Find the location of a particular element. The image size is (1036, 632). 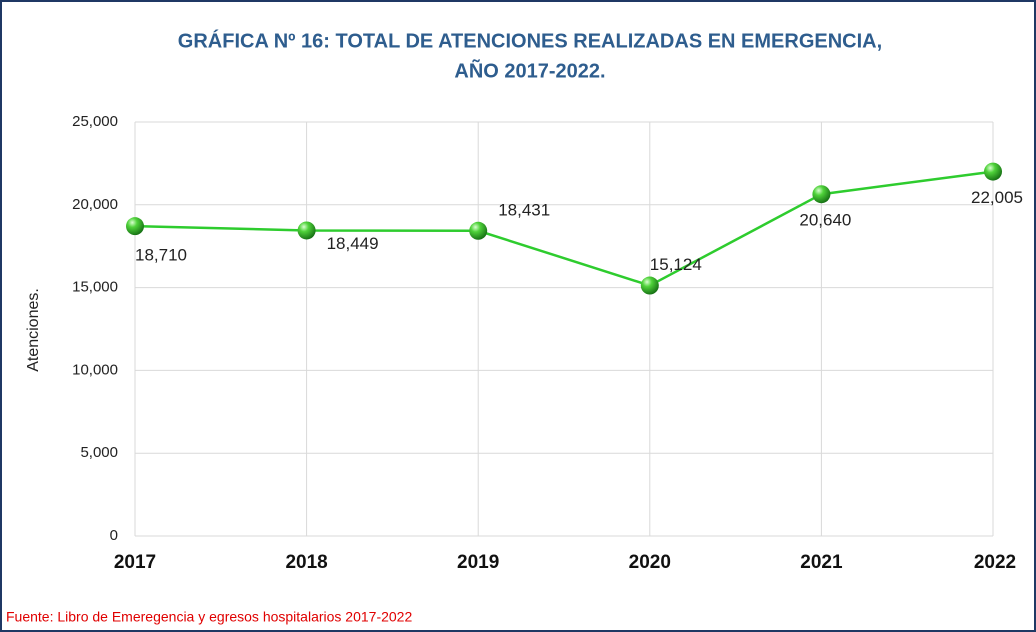

x-tick-label: 2019 is located at coordinates (478, 562).